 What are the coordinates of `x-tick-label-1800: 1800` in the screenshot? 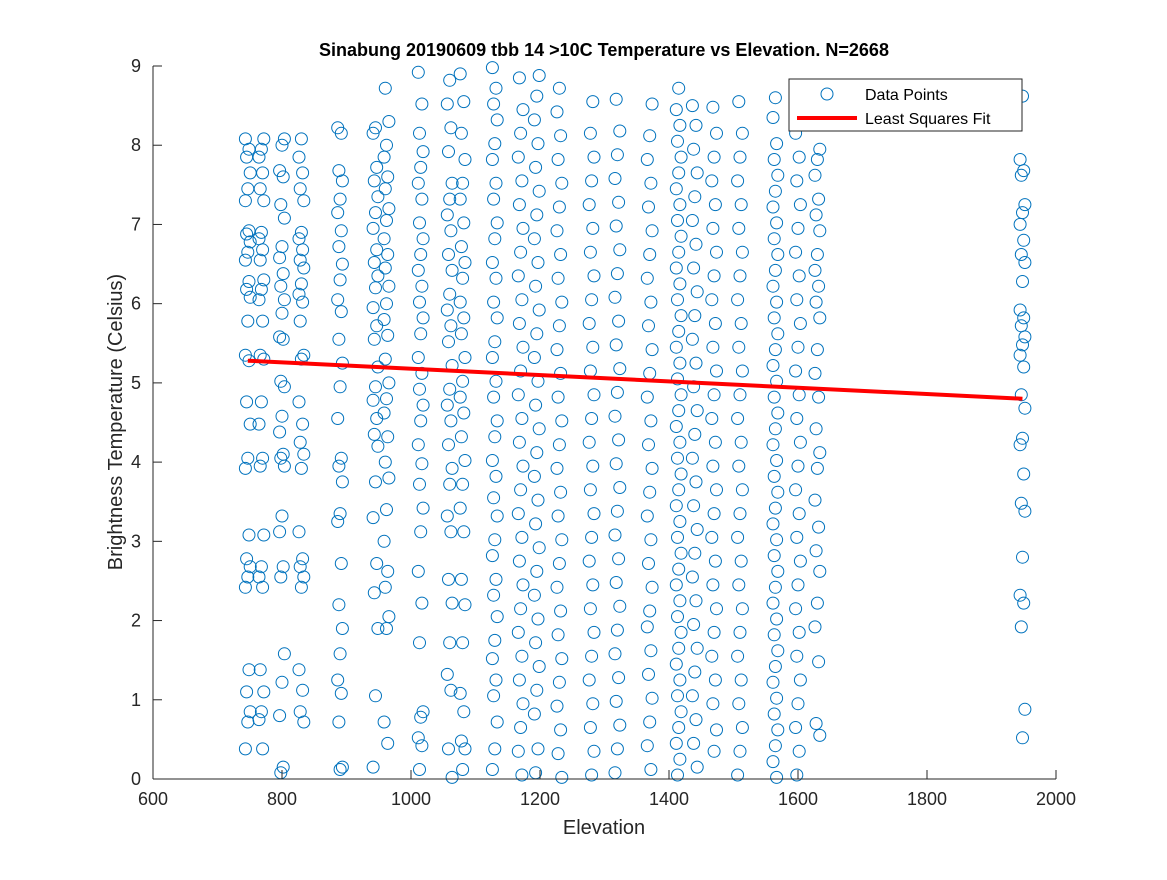 It's located at (927, 799).